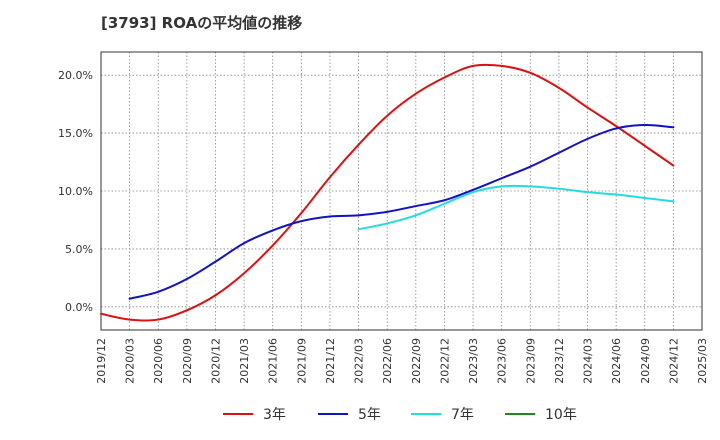  What do you see at coordinates (502, 361) in the screenshot?
I see `x-tick-label: 2023/06` at bounding box center [502, 361].